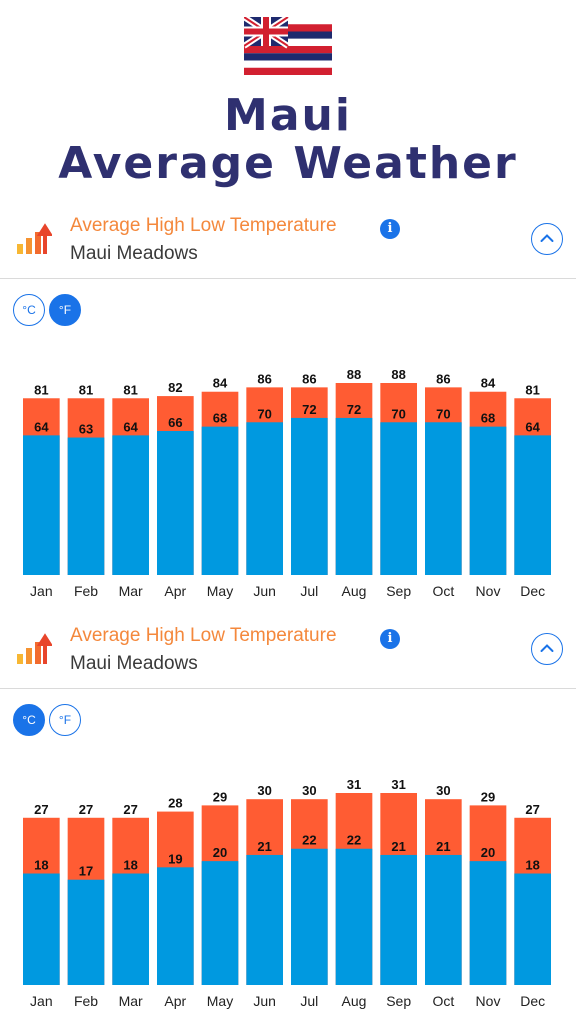 The height and width of the screenshot is (1024, 576). Describe the element at coordinates (488, 1001) in the screenshot. I see `month-tick-label: Nov` at that location.